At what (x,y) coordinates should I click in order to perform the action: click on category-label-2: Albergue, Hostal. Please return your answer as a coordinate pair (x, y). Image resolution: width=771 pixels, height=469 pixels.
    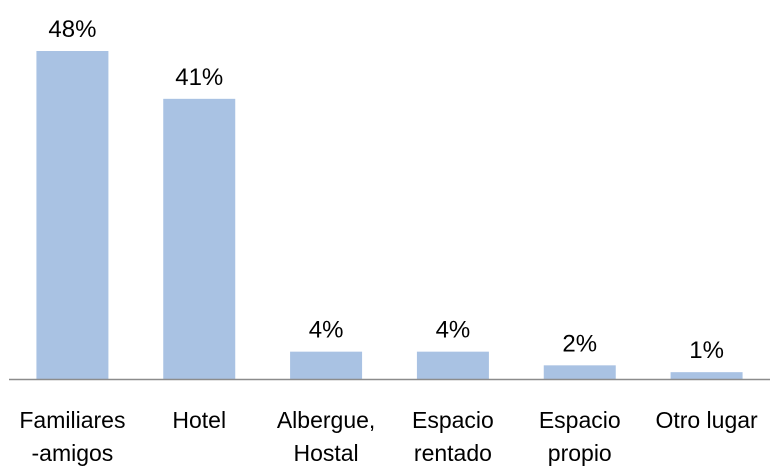
    Looking at the image, I should click on (326, 436).